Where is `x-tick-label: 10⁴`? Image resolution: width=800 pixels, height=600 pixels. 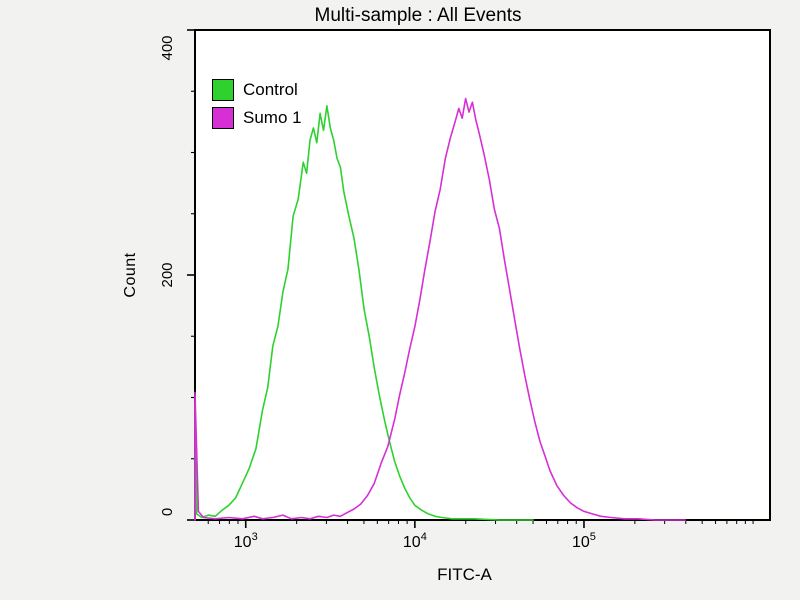
x-tick-label: 10⁴ is located at coordinates (415, 541).